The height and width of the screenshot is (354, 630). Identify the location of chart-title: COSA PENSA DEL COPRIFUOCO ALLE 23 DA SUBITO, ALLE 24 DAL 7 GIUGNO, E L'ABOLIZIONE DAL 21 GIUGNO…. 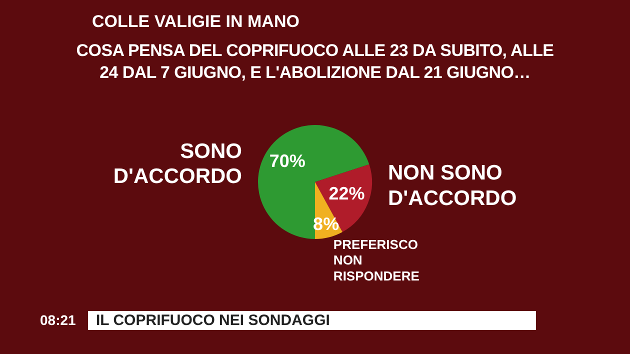
(315, 62).